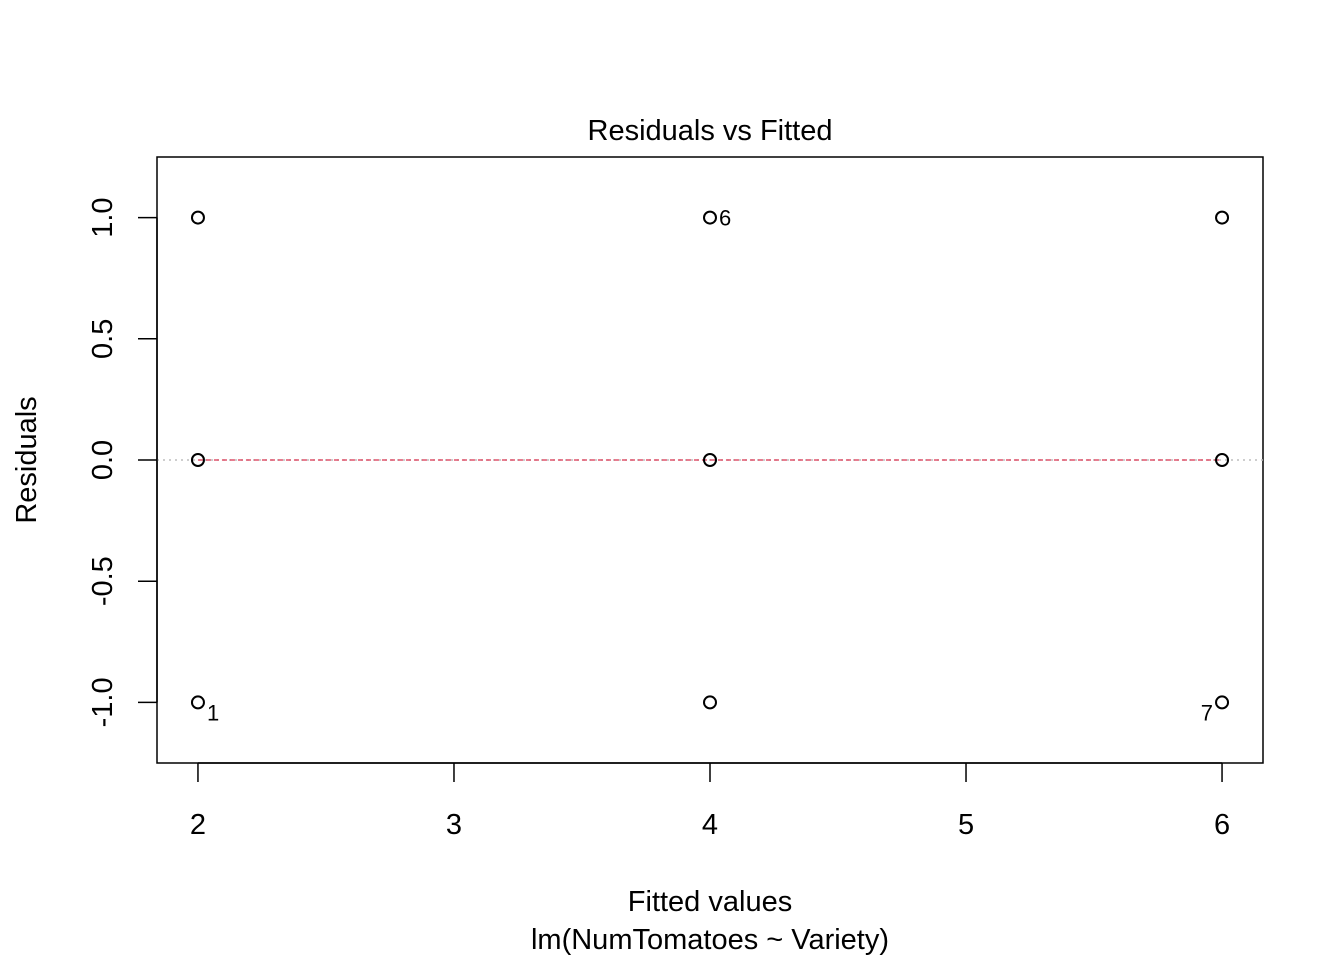  What do you see at coordinates (103, 702) in the screenshot?
I see `y-tick-label: -1.0` at bounding box center [103, 702].